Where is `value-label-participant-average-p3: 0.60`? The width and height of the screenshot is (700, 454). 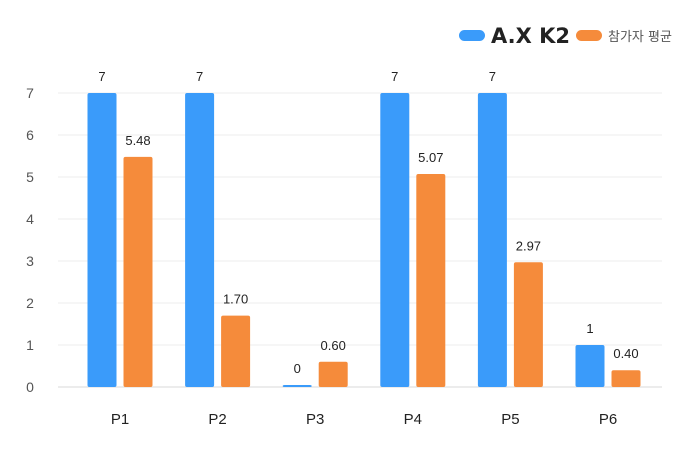
value-label-participant-average-p3: 0.60 is located at coordinates (333, 345).